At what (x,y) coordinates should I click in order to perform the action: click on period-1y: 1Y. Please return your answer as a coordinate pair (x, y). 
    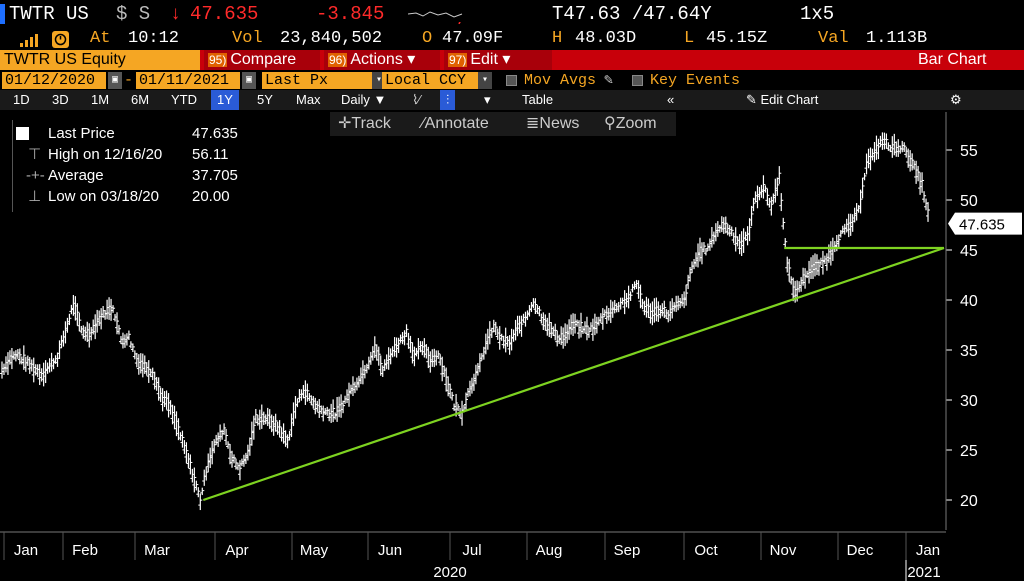
    Looking at the image, I should click on (225, 100).